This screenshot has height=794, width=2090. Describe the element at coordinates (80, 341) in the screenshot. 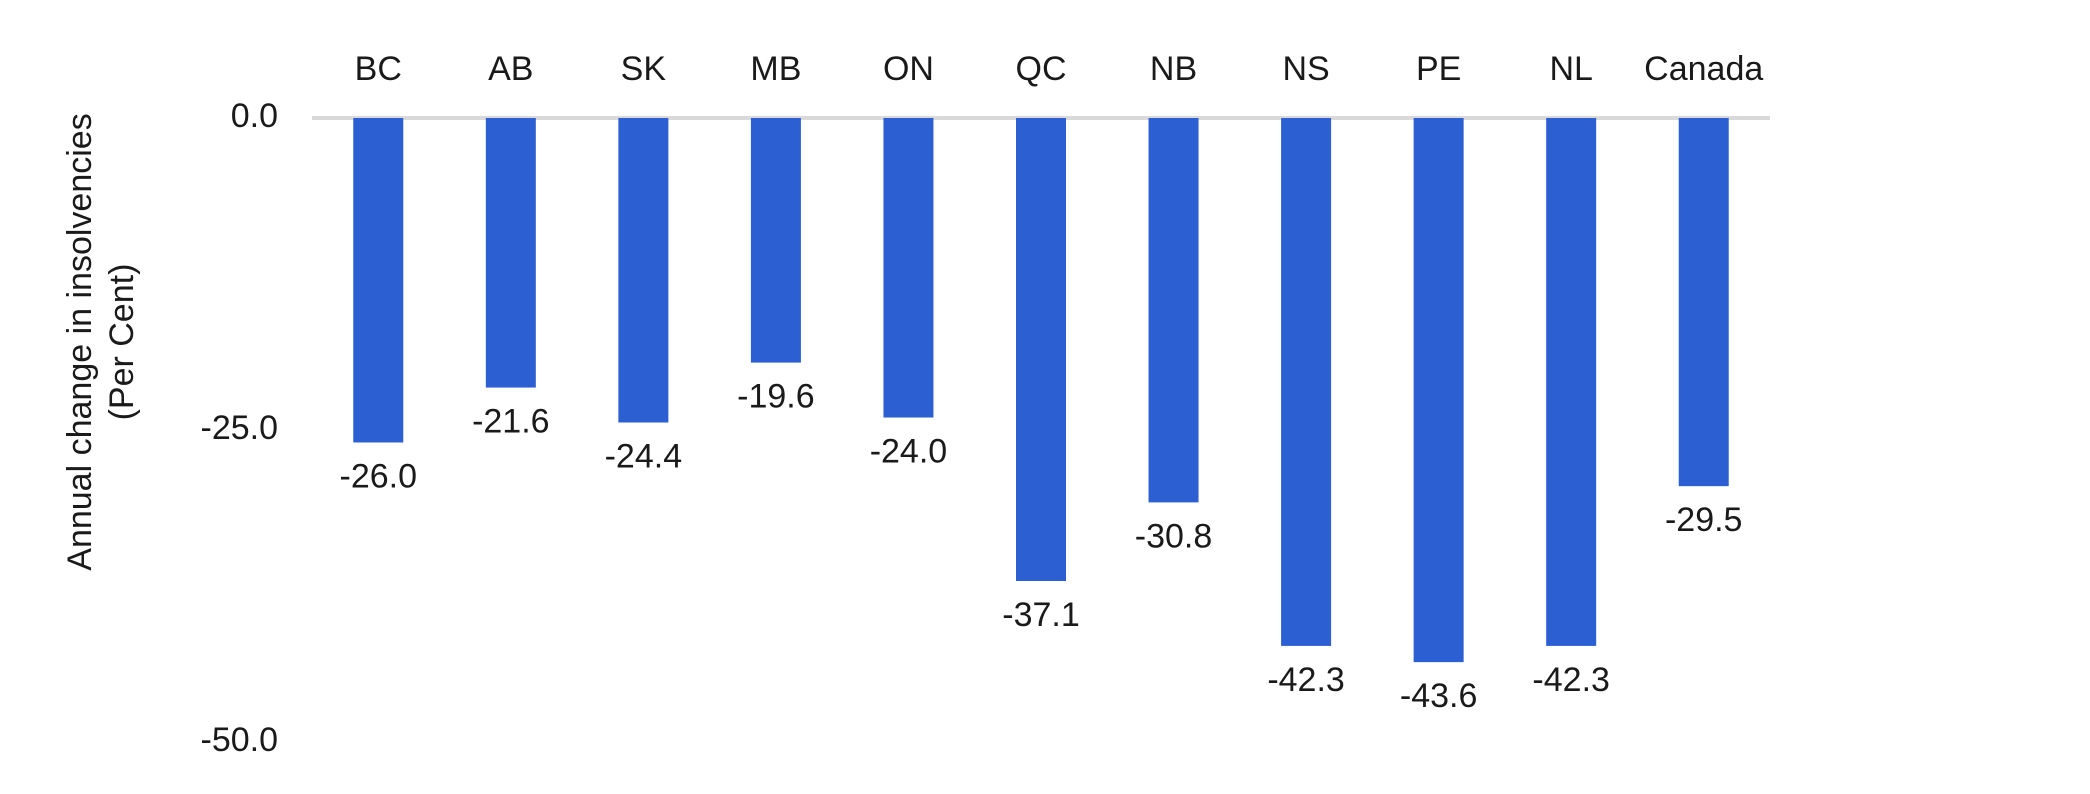

I see `y-axis-title-line: Annual change in insolvencies` at that location.